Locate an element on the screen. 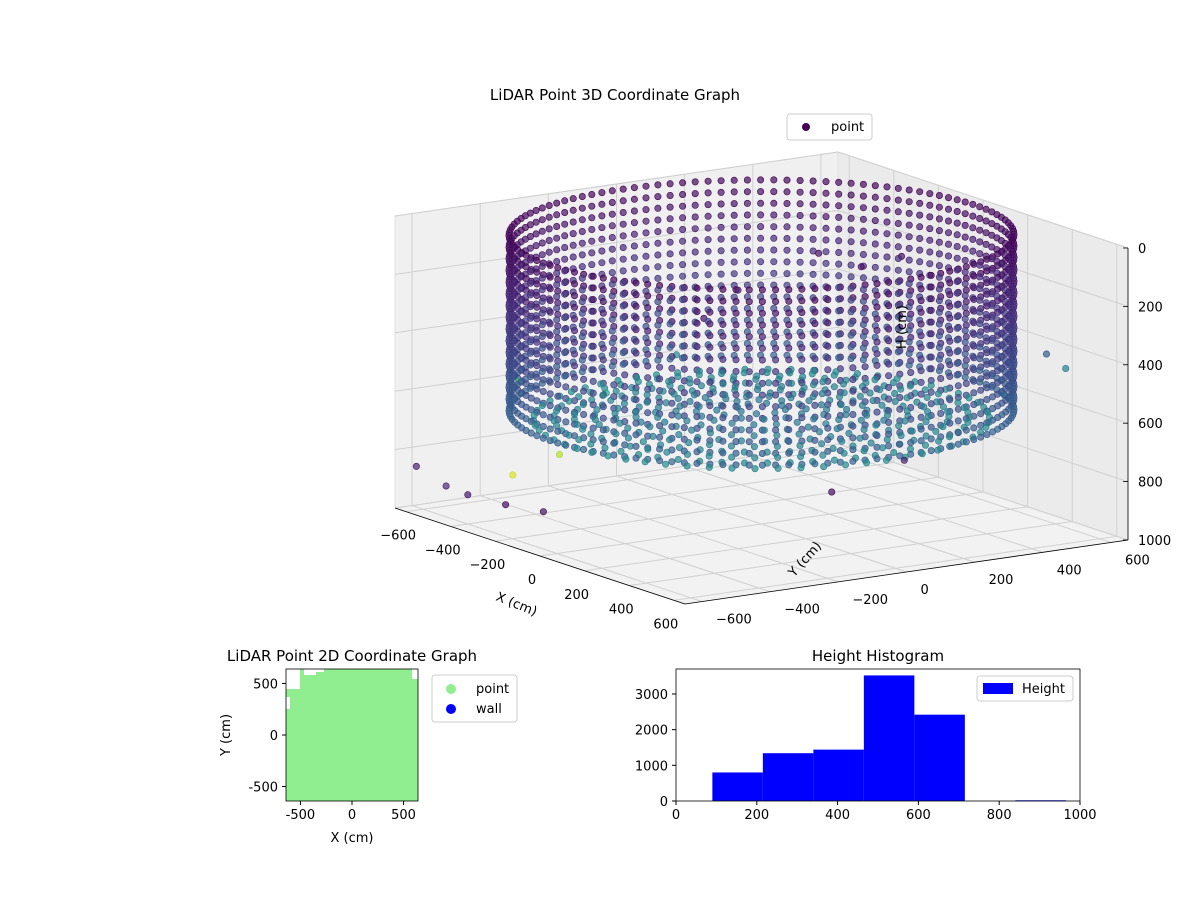  z-tick-label: 400 is located at coordinates (1150, 366).